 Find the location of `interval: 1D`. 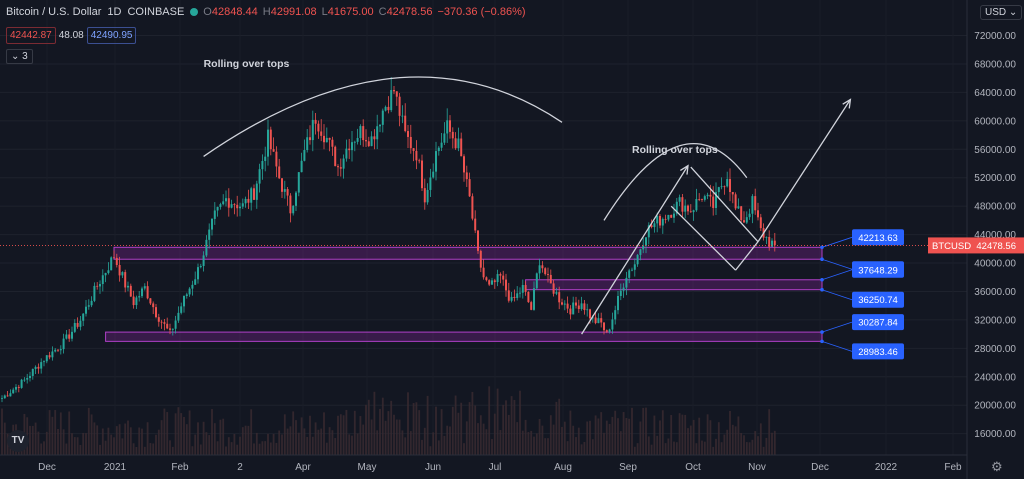

interval: 1D is located at coordinates (114, 12).